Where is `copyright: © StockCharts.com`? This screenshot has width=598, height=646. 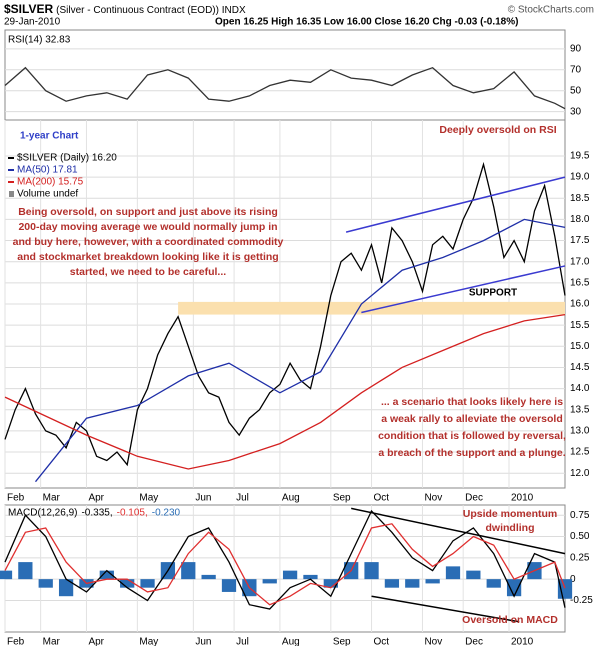
copyright: © StockCharts.com is located at coordinates (551, 10).